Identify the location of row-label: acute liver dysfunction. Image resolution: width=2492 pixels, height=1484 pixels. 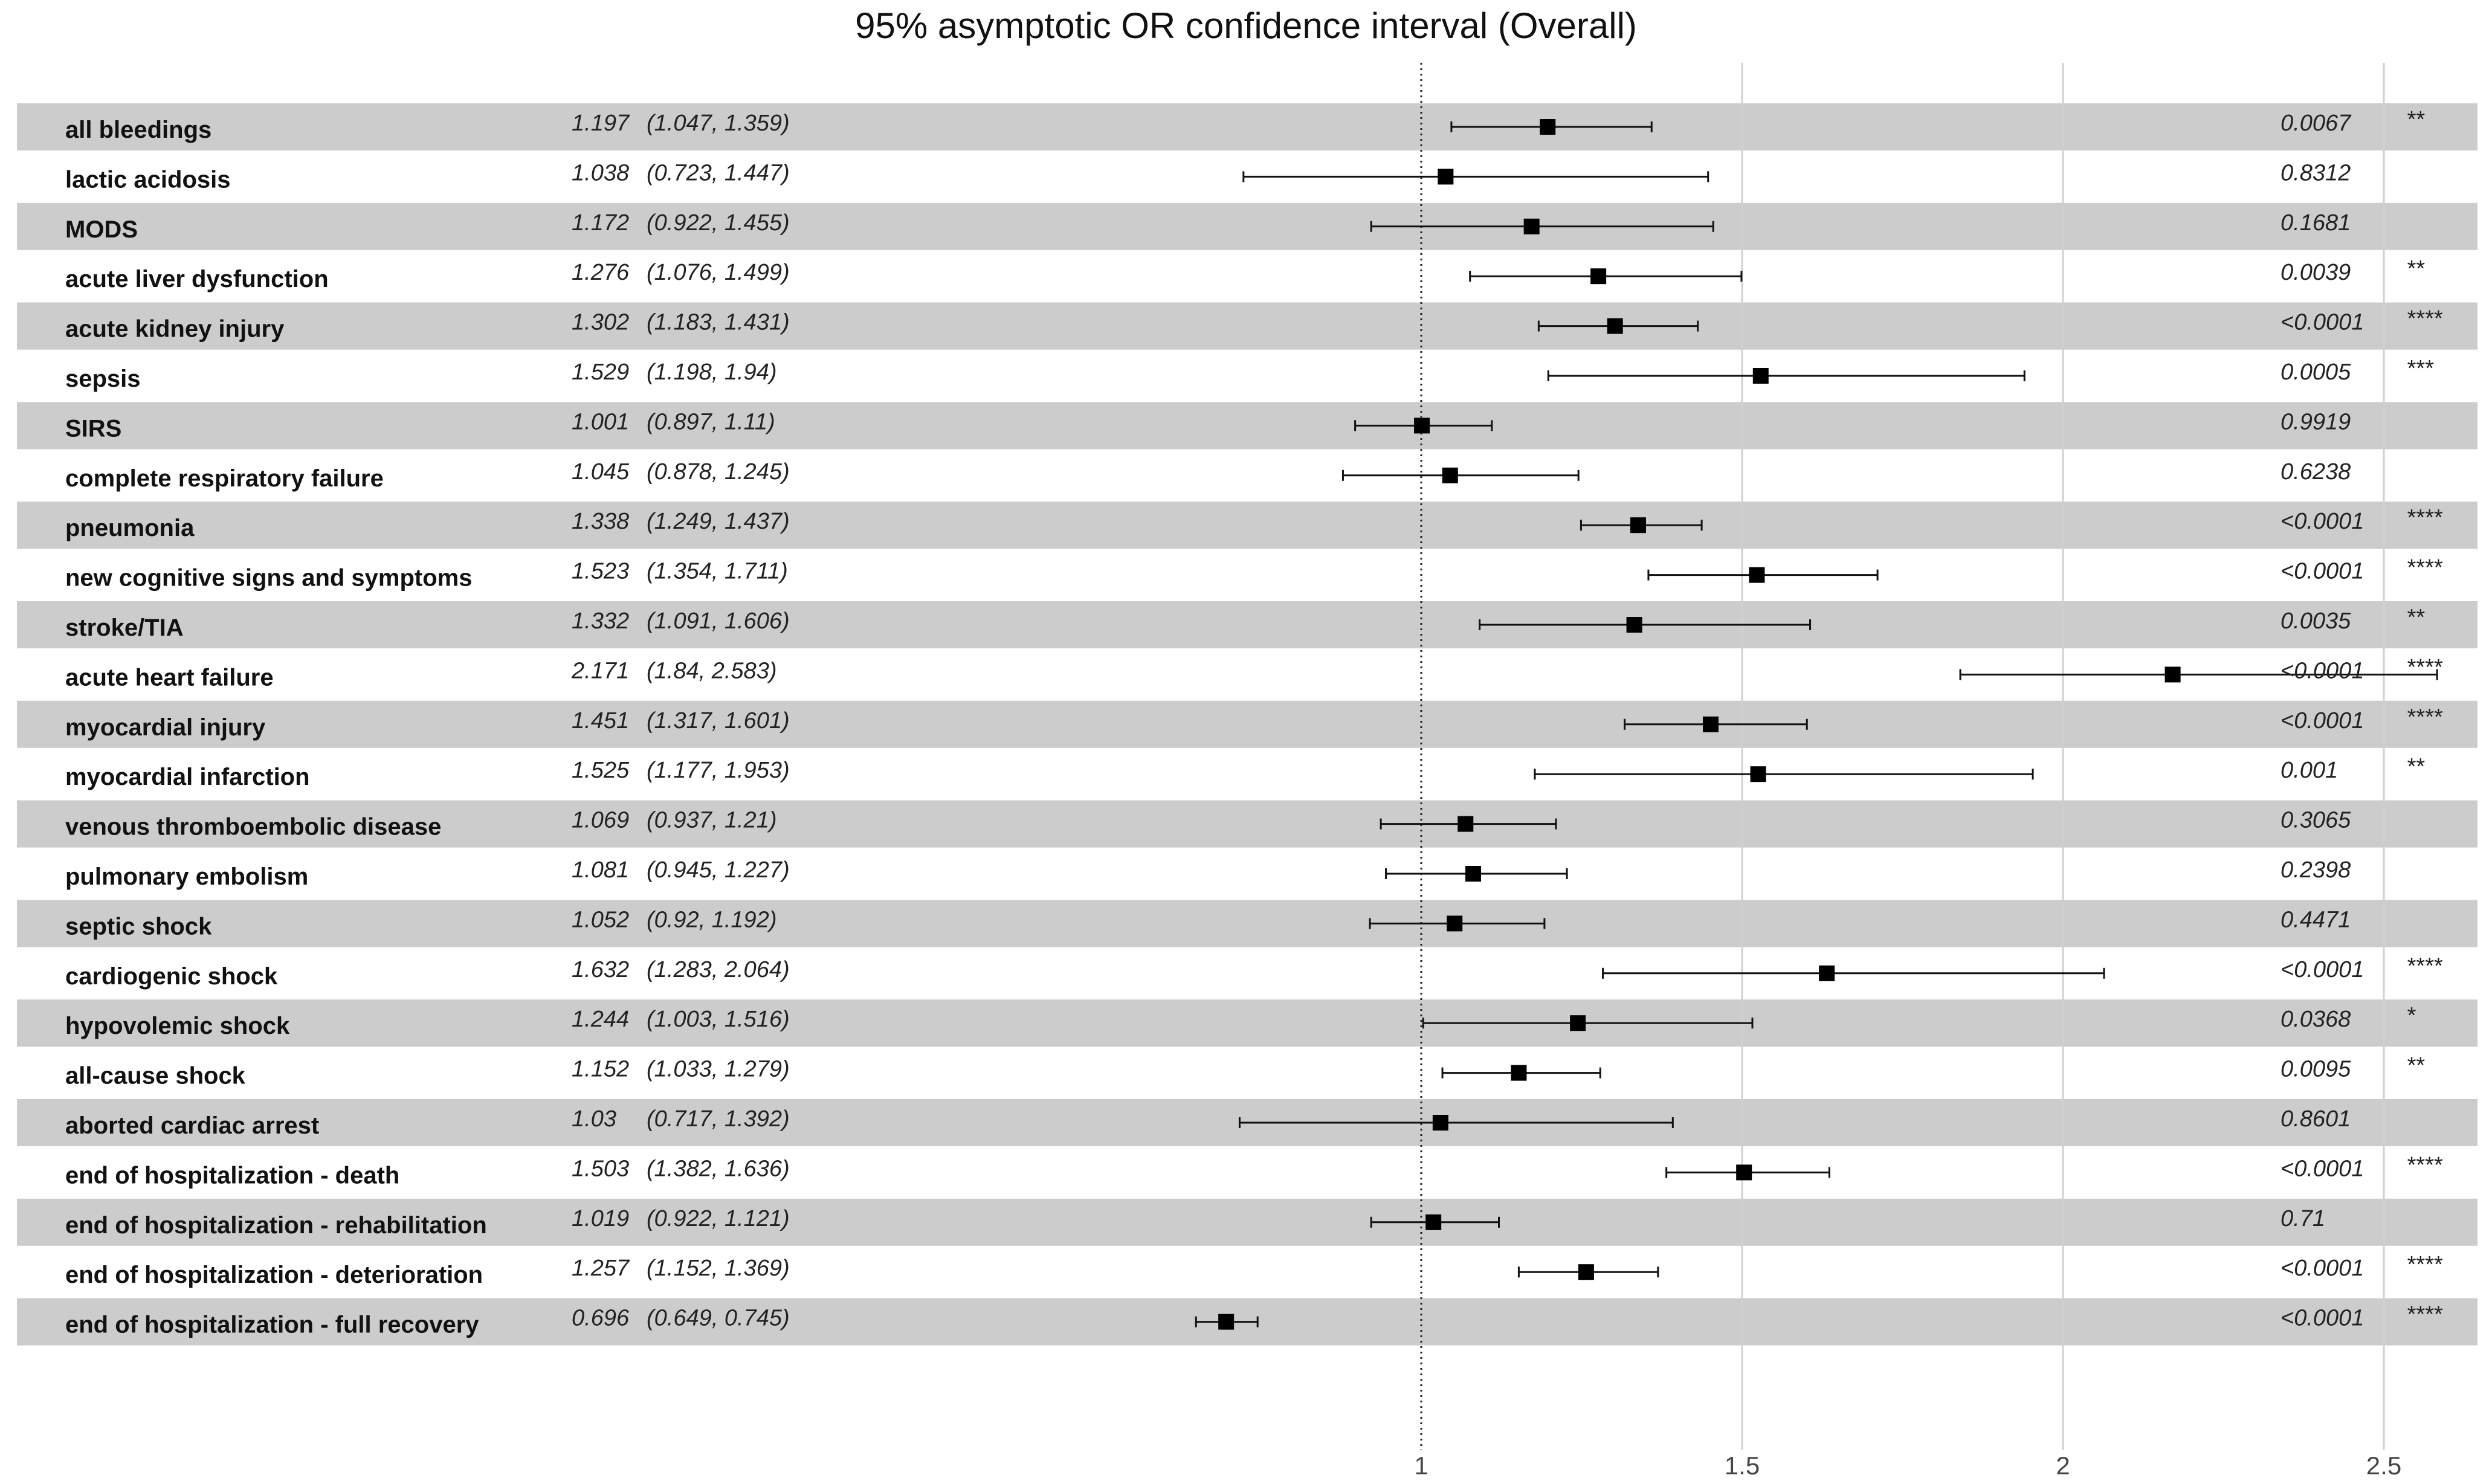
(197, 279).